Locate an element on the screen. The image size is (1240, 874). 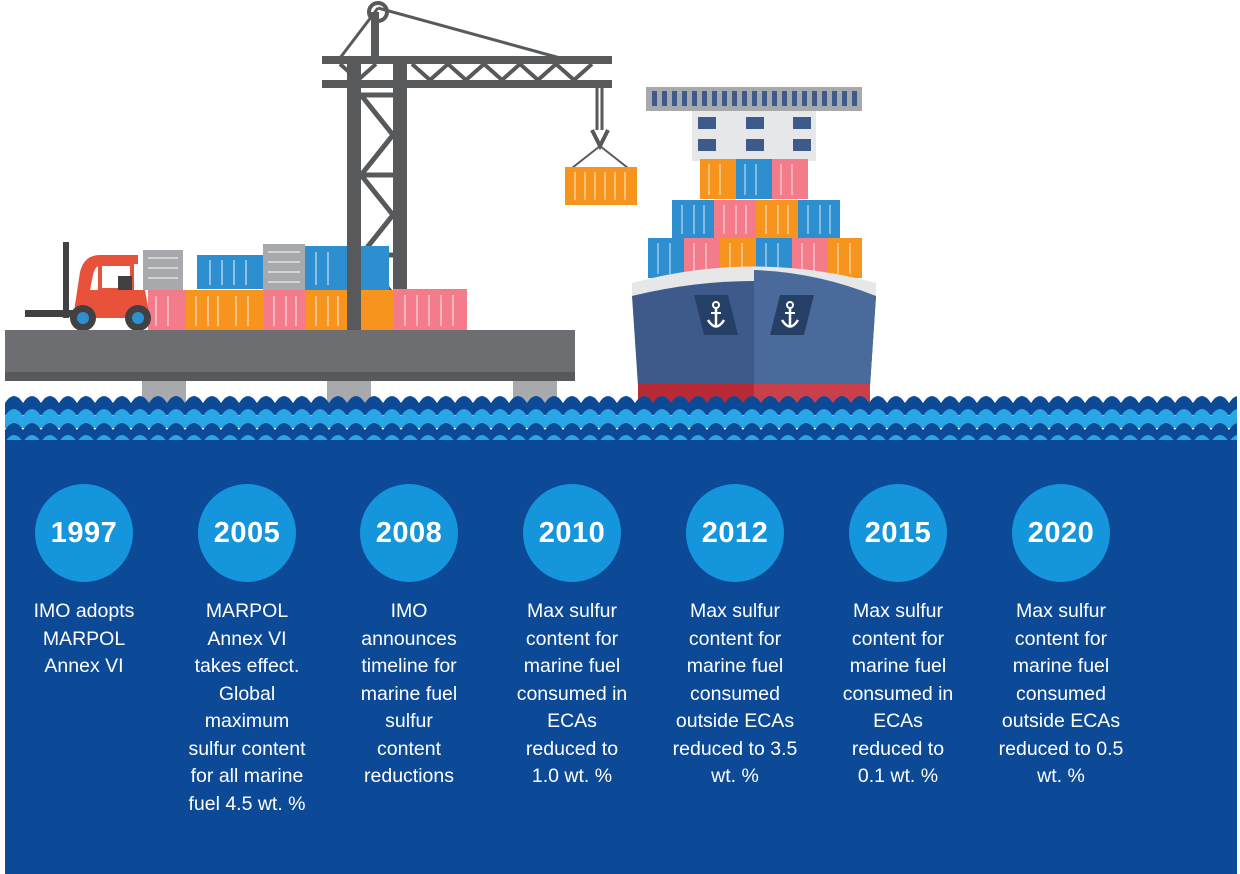
year-label: 2005 is located at coordinates (247, 532).